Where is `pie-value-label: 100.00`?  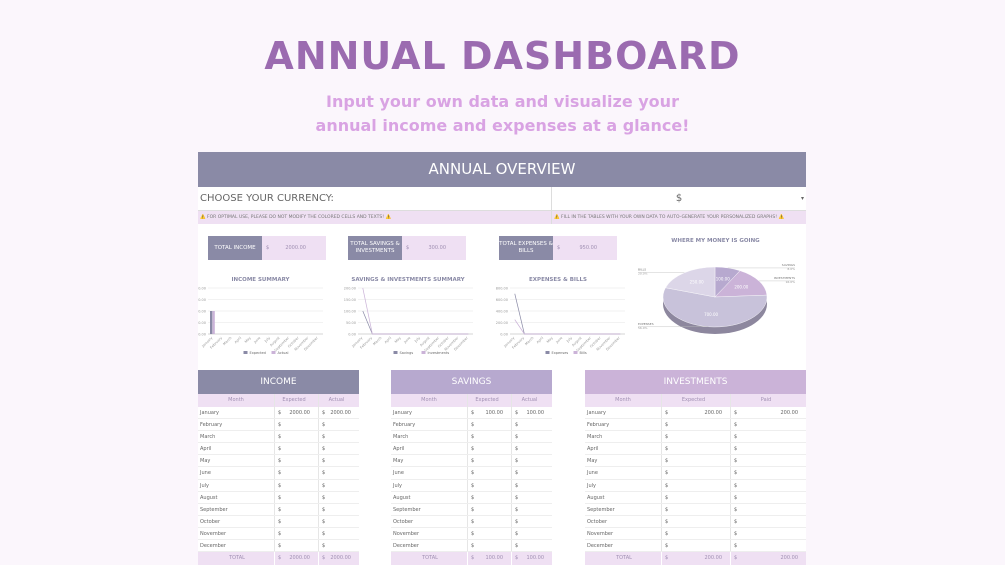
pie-value-label: 100.00 is located at coordinates (723, 279).